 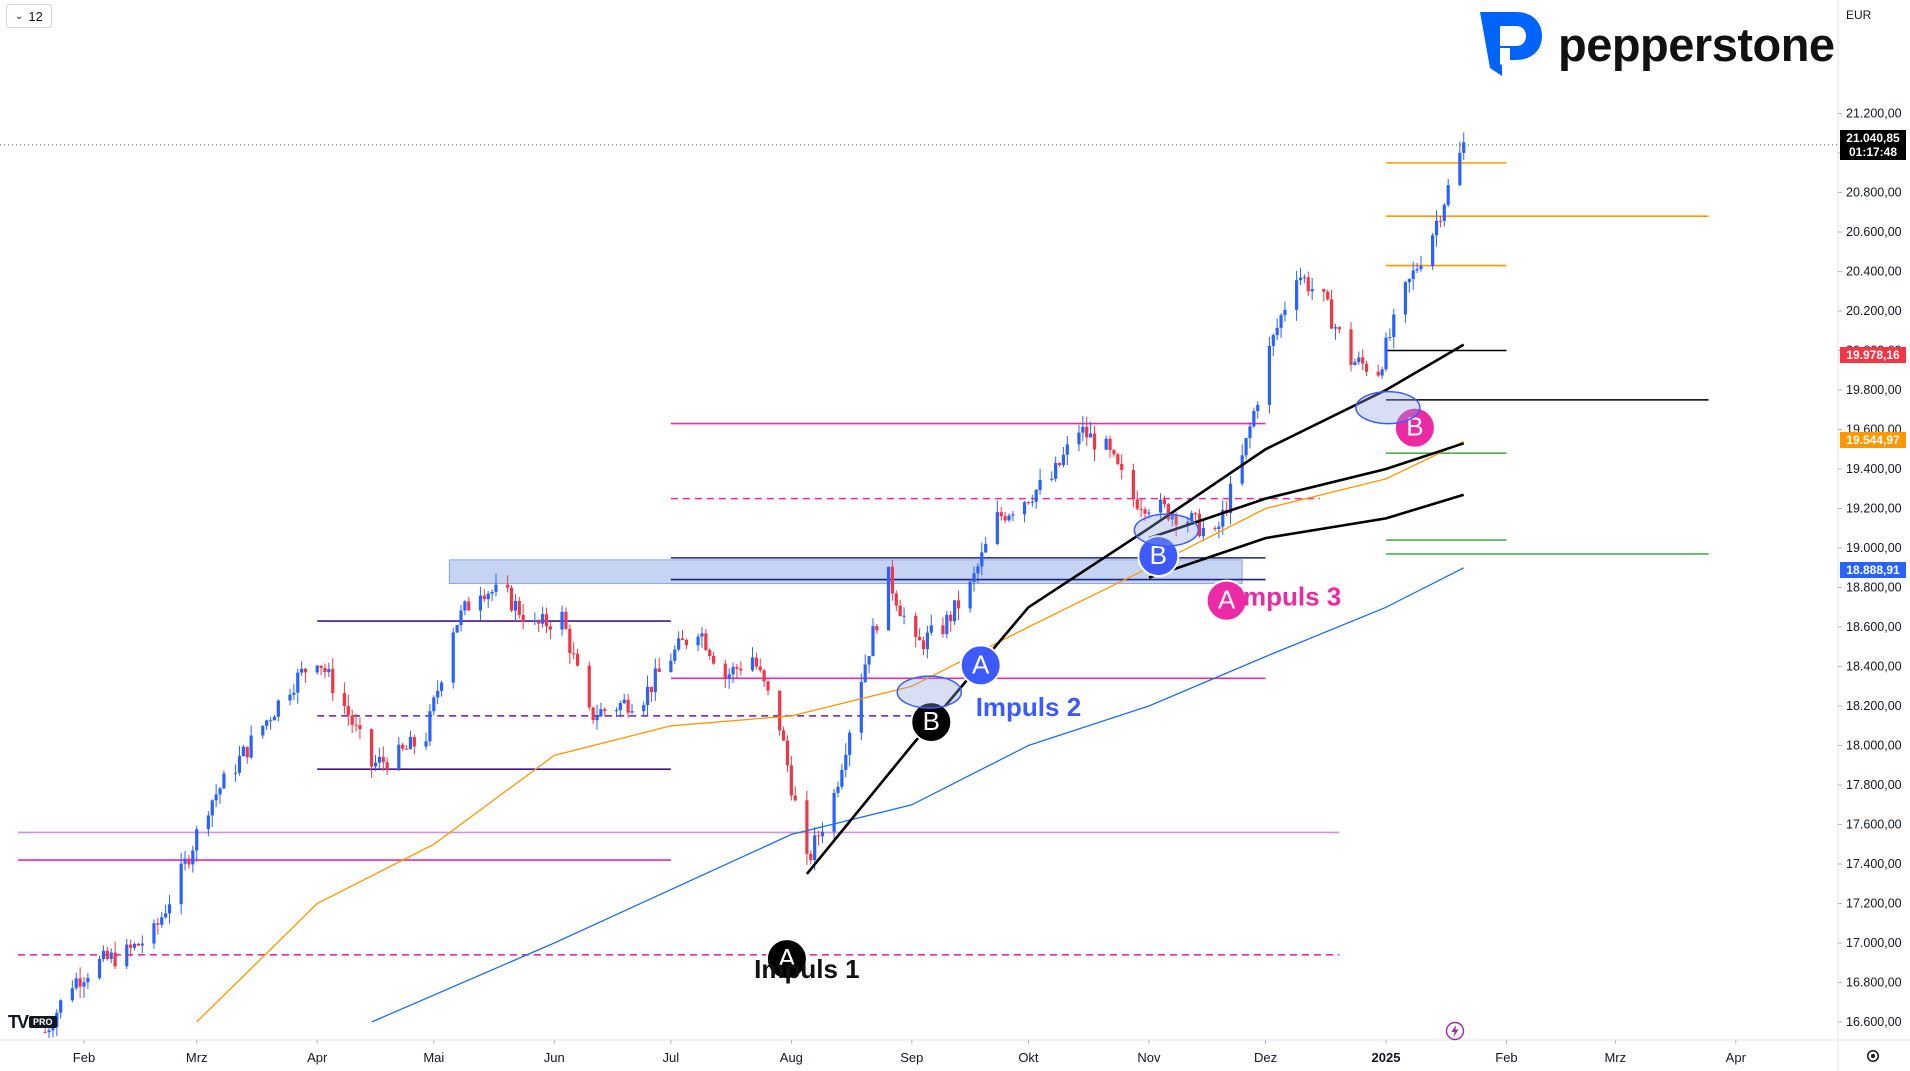 I want to click on marker-b: B, so click(x=931, y=722).